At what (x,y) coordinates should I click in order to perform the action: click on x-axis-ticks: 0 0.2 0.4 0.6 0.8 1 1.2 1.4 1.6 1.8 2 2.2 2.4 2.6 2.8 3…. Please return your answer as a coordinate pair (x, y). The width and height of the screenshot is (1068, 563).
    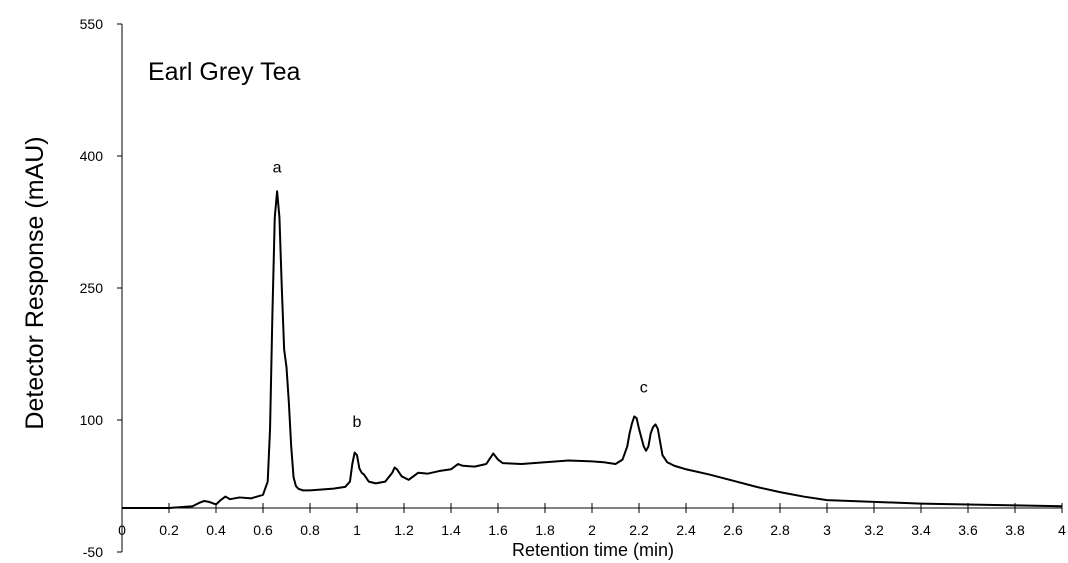
    Looking at the image, I should click on (592, 520).